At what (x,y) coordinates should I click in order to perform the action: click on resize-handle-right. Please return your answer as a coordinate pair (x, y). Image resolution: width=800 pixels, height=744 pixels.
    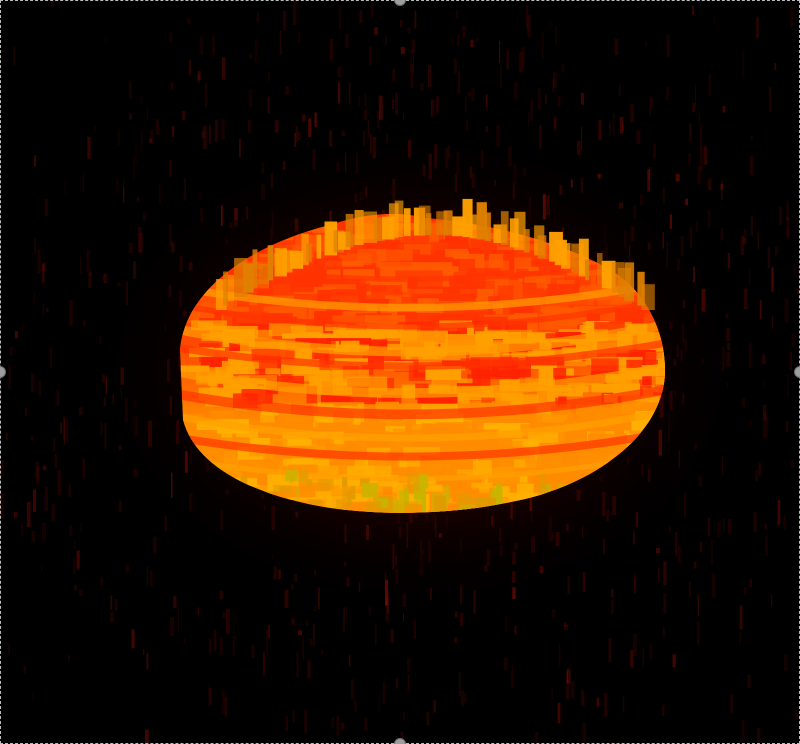
    Looking at the image, I should click on (797, 372).